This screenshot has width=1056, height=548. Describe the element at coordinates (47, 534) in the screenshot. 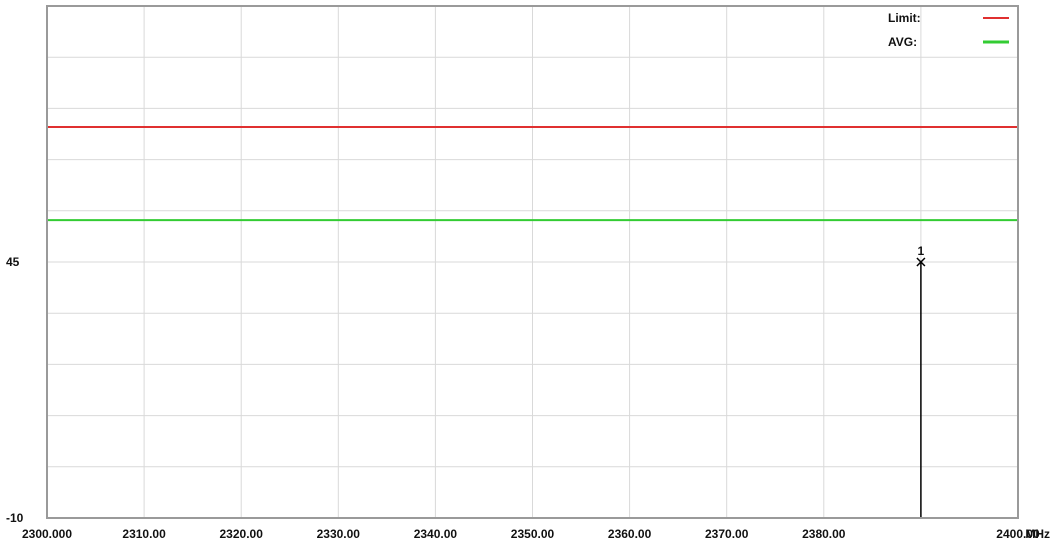

I see `x-tick-label: 2300.000` at that location.